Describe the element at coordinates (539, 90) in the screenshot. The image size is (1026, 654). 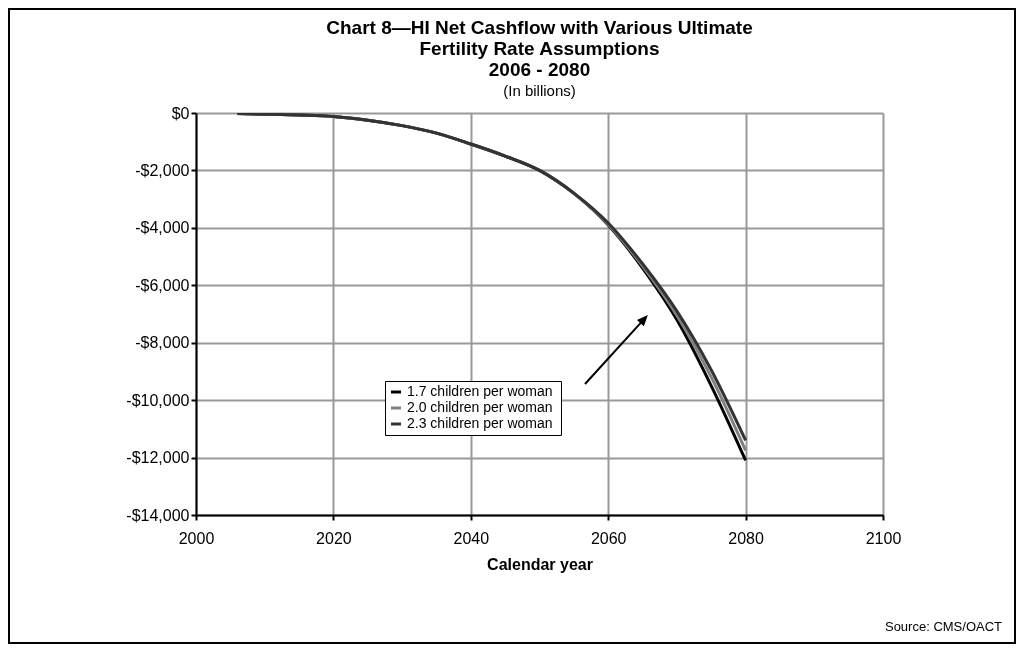
I see `chart-subtitle: (In billions)` at that location.